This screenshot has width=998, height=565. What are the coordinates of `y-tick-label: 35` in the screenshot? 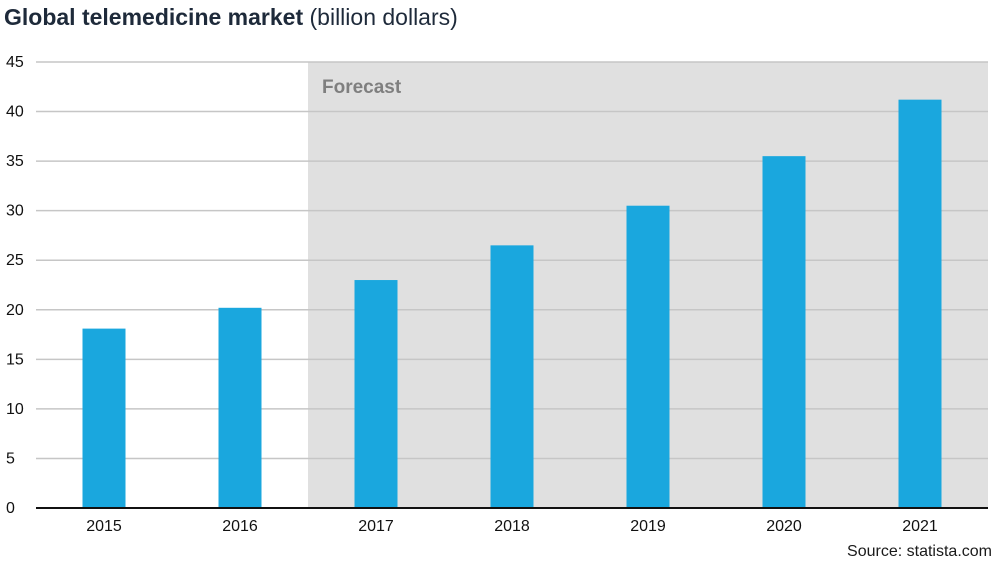 It's located at (15, 161).